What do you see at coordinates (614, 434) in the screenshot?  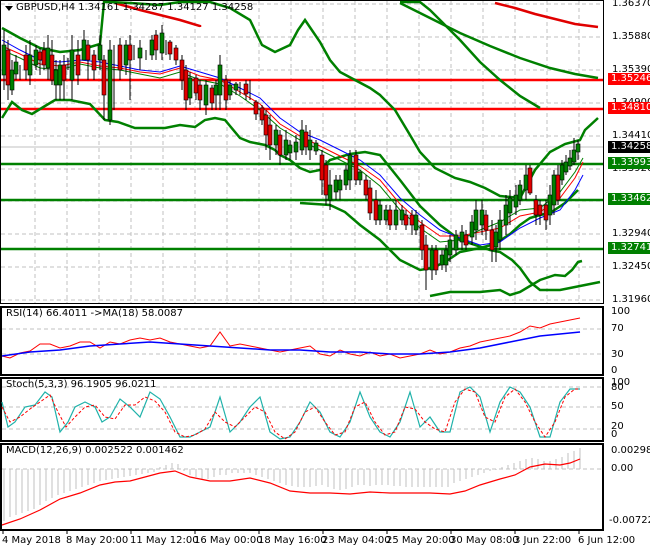 I see `stoch-tick: 0` at bounding box center [614, 434].